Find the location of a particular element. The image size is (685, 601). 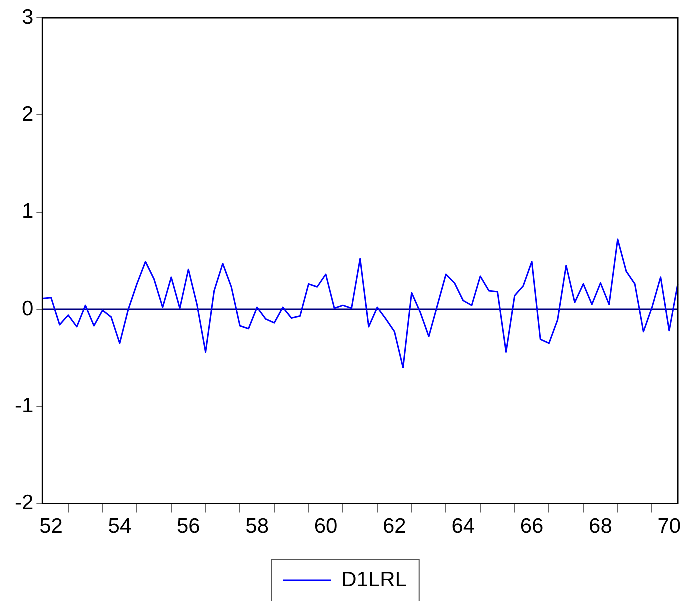

legend-label: D1LRL is located at coordinates (374, 580).